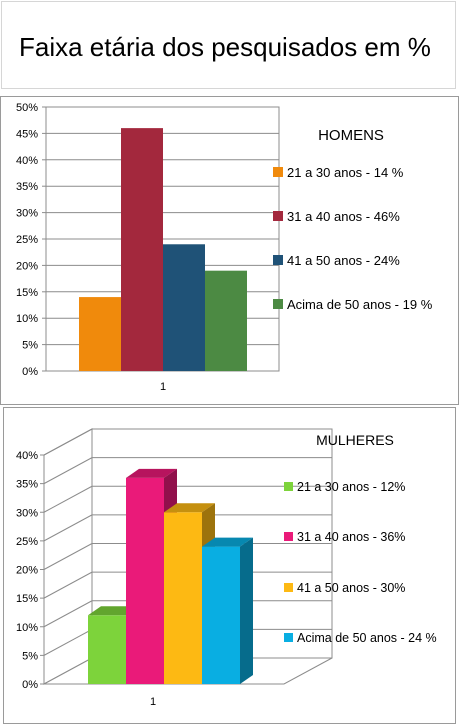  Describe the element at coordinates (183, 598) in the screenshot. I see `bar-3-front` at that location.